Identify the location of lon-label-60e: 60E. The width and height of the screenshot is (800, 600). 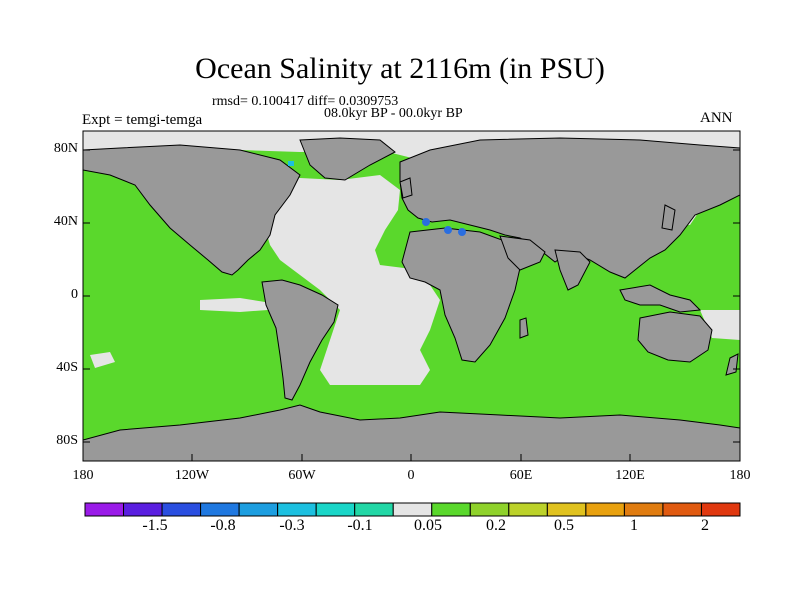
(521, 475).